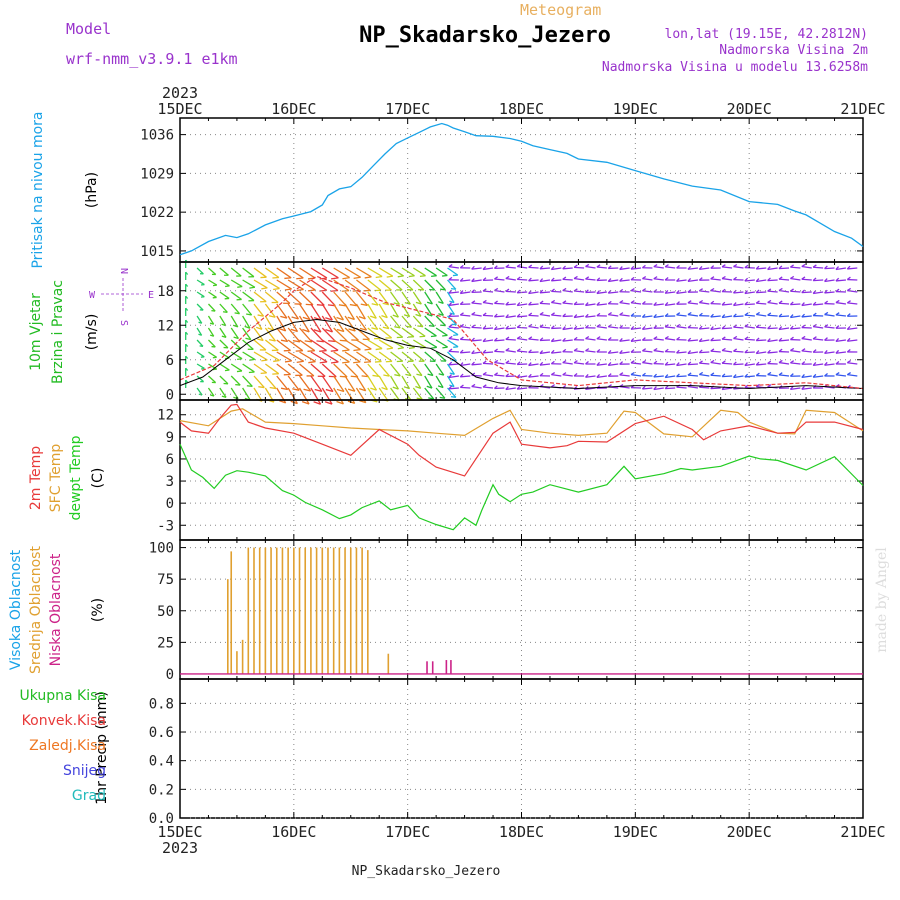  Describe the element at coordinates (560, 10) in the screenshot. I see `meteogram-label: Meteogram` at that location.